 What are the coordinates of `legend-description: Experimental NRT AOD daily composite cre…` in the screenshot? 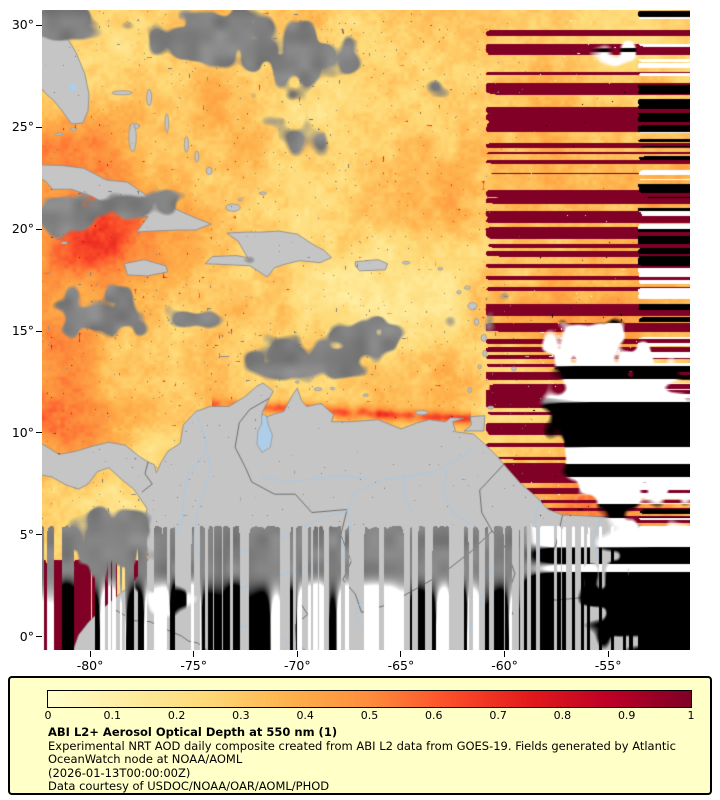 It's located at (362, 752).